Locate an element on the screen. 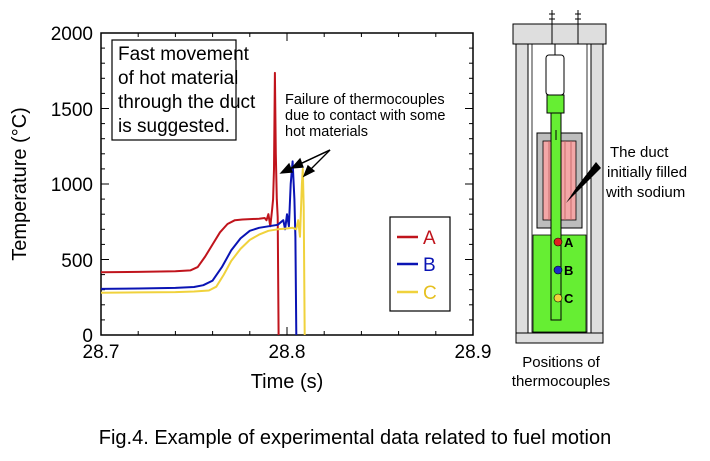  y-tick-label: 1500 is located at coordinates (72, 110).